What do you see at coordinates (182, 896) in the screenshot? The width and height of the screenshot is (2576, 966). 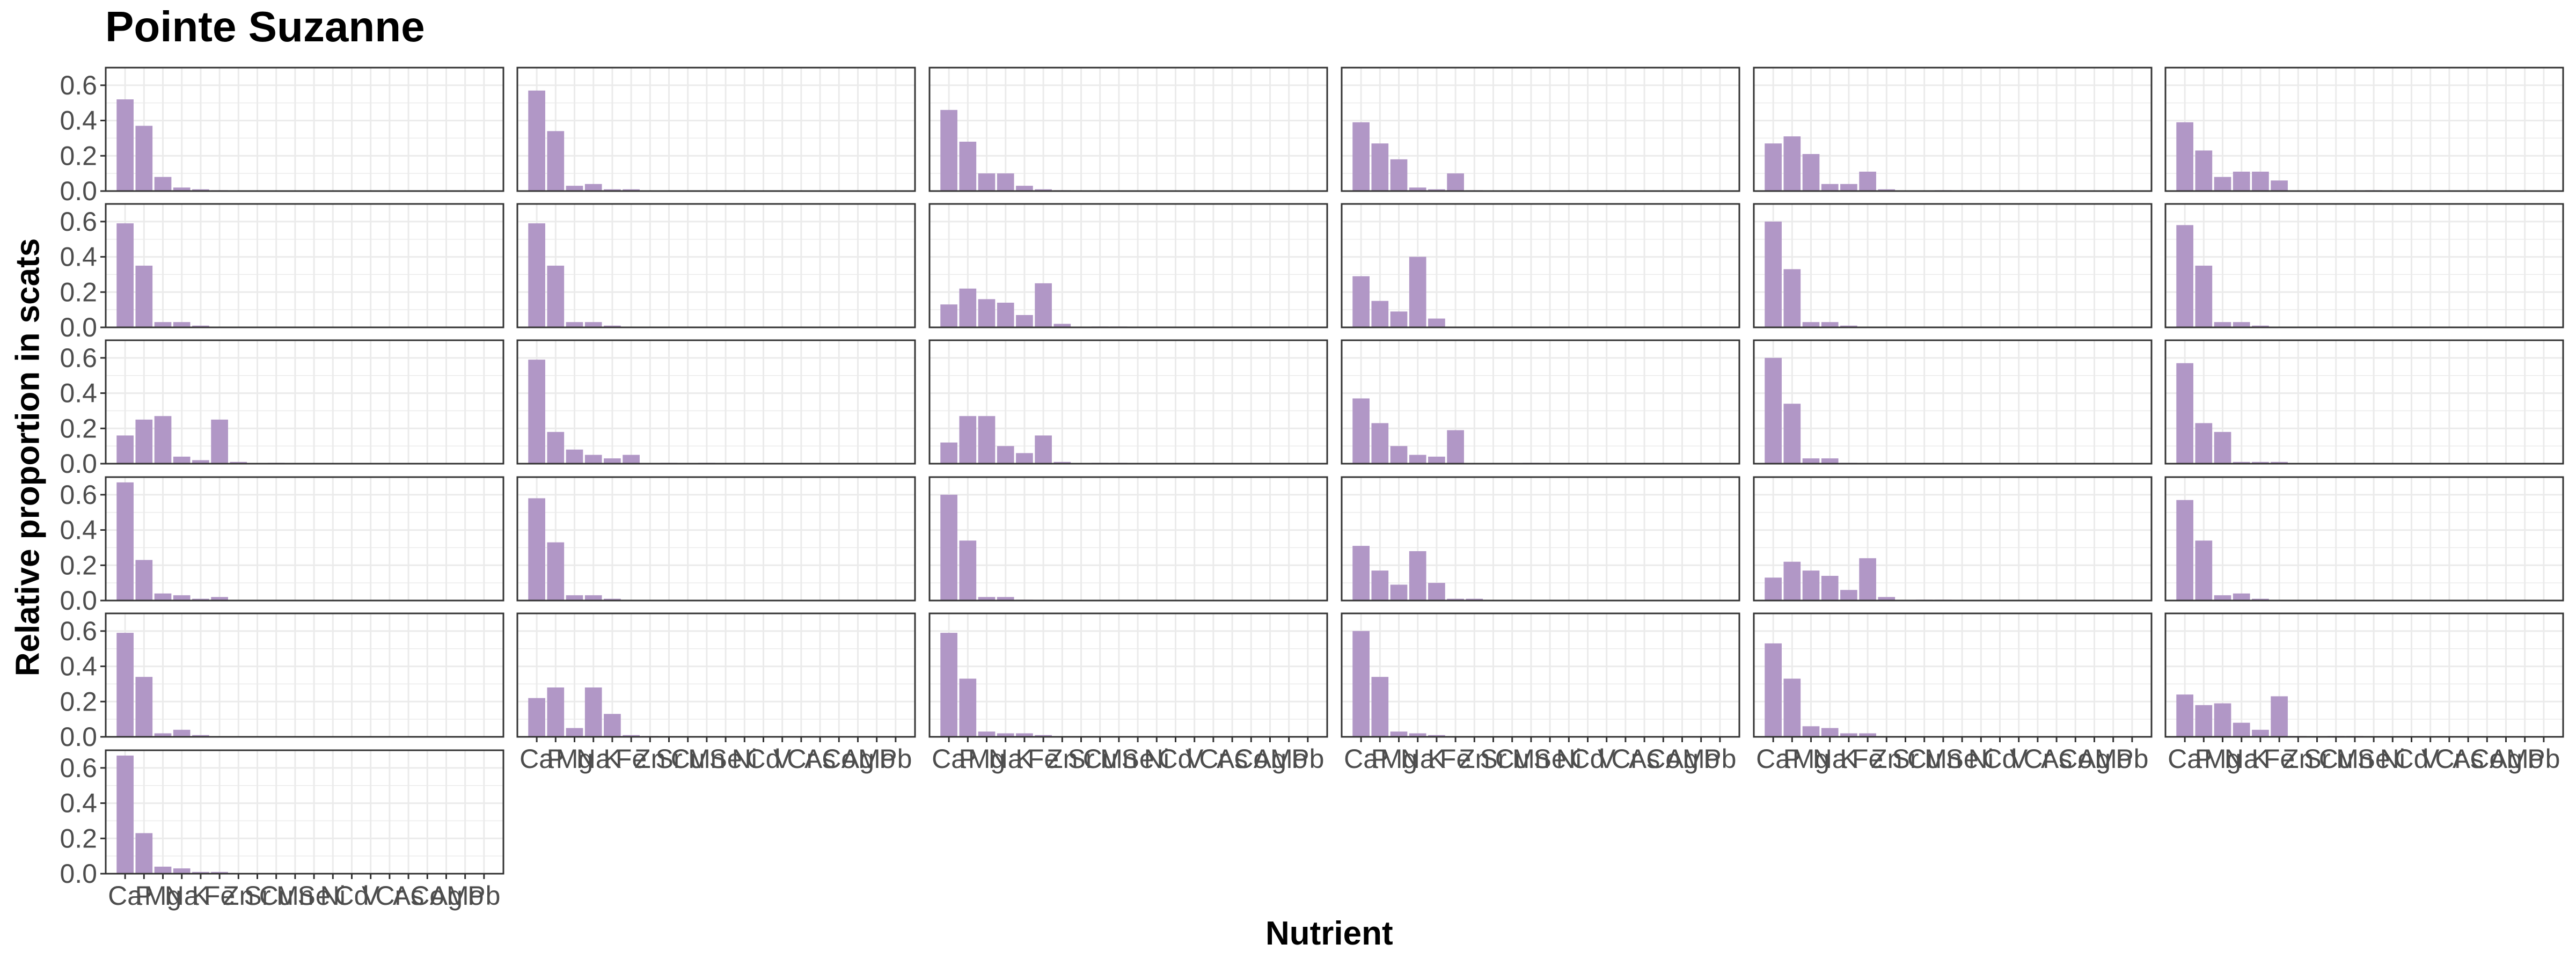 I see `x-tick-label: Na` at bounding box center [182, 896].